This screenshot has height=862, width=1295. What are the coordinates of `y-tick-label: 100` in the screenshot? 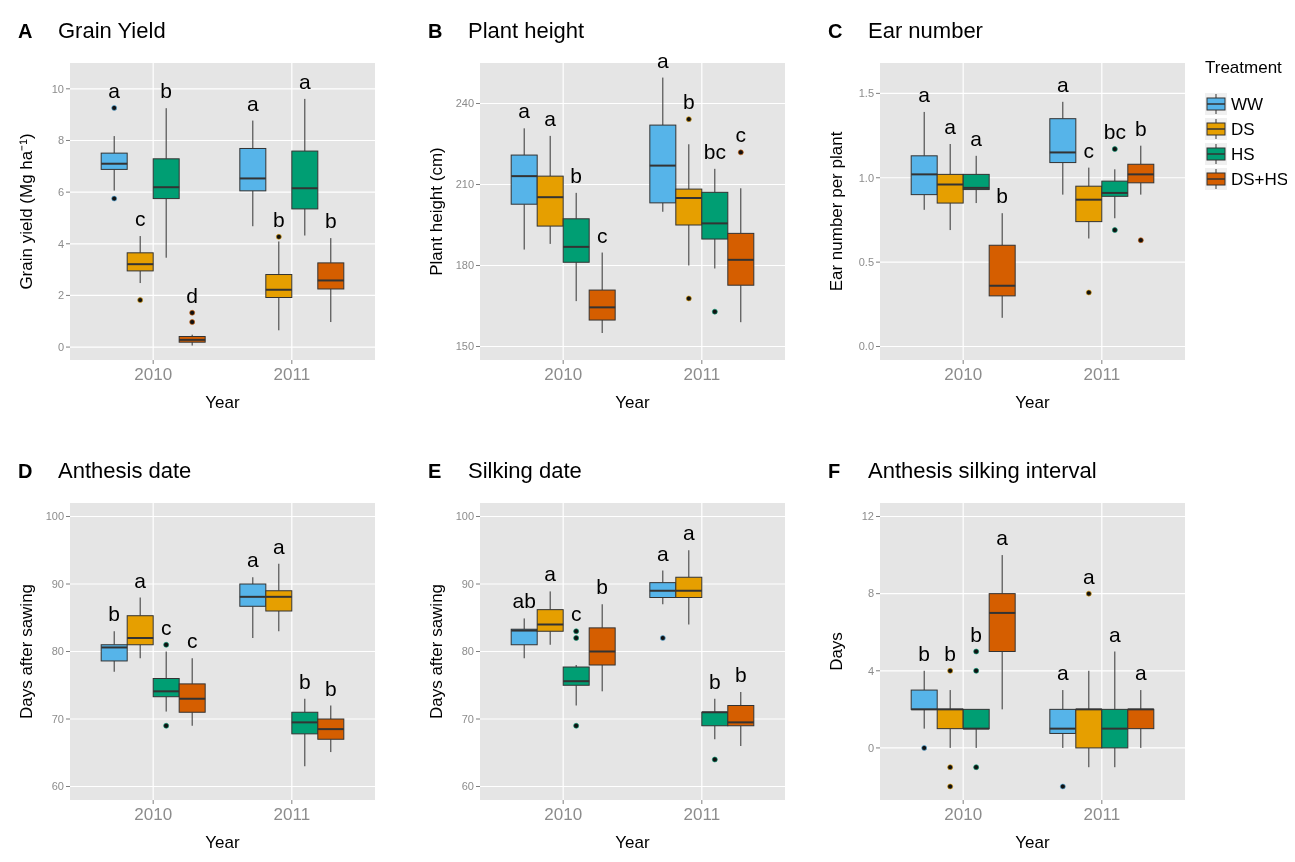 It's located at (54, 516).